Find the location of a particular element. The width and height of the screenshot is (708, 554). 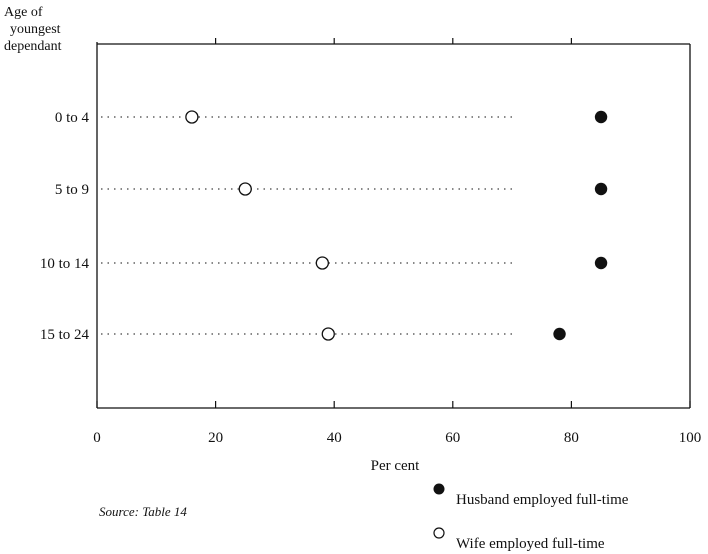

category-label: 5 to 9 is located at coordinates (72, 190).